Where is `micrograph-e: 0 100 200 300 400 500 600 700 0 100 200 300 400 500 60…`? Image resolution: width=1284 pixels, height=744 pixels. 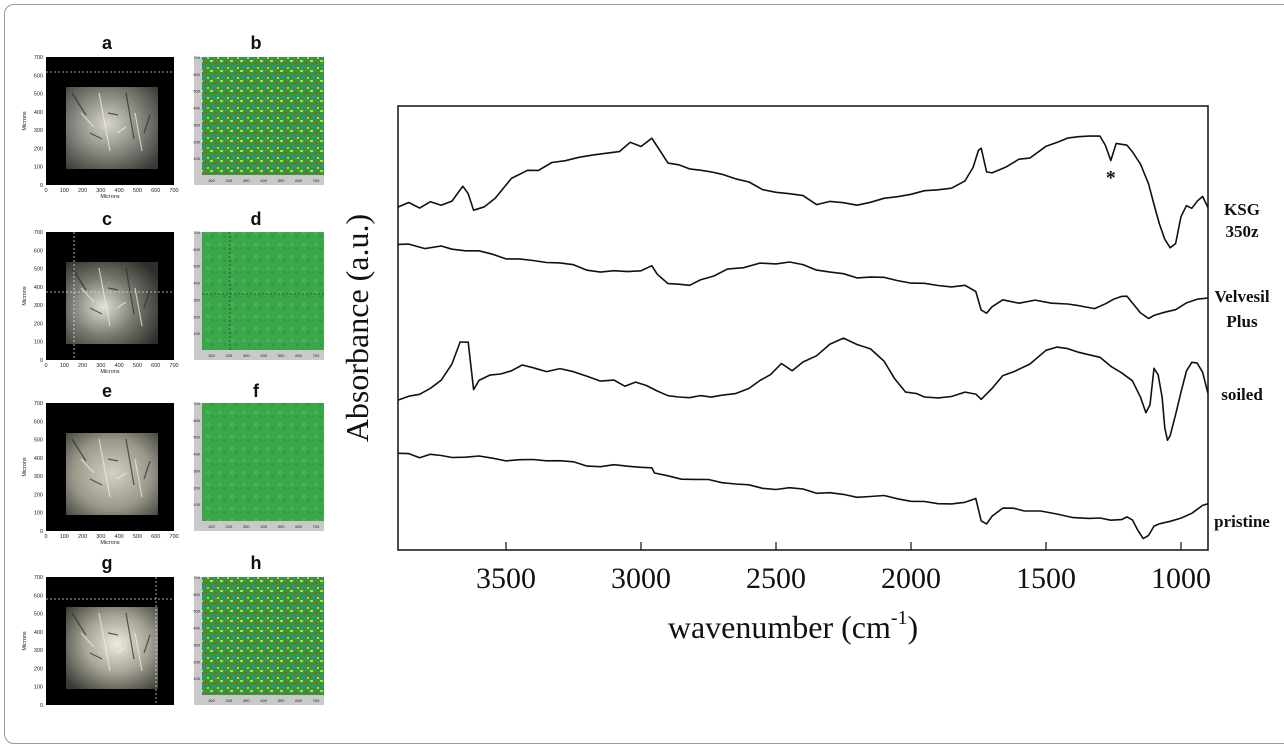
micrograph-e: 0 100 200 300 400 500 600 700 0 100 200 300 400 500 60… is located at coordinates (100, 473).